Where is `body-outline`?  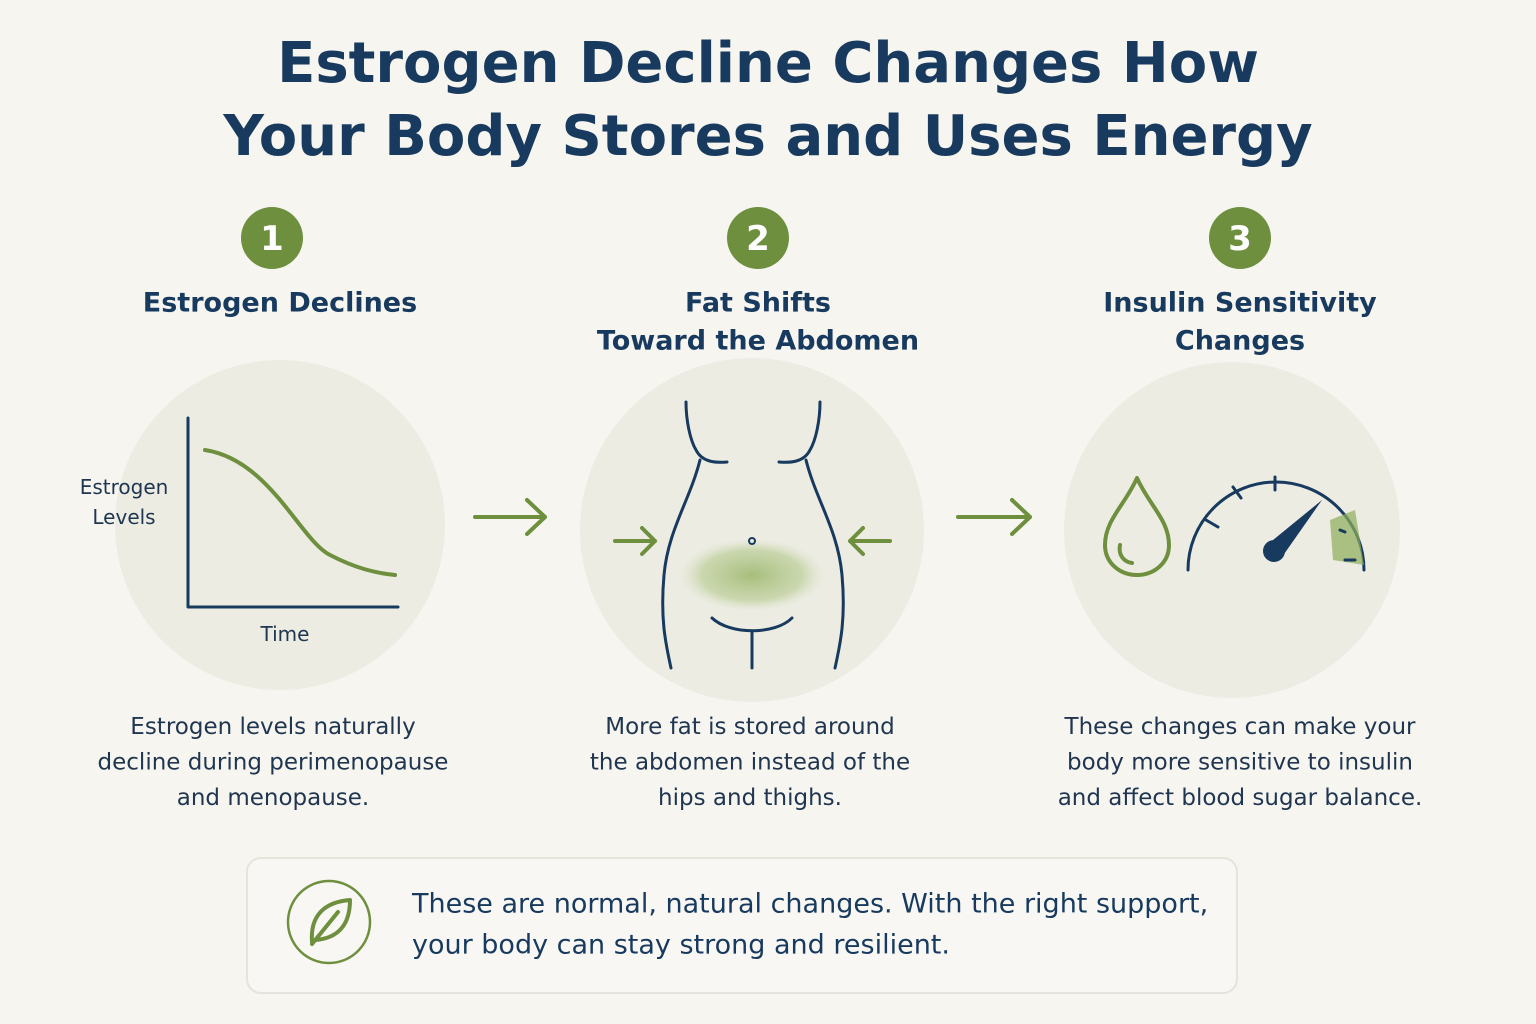
body-outline is located at coordinates (752, 535).